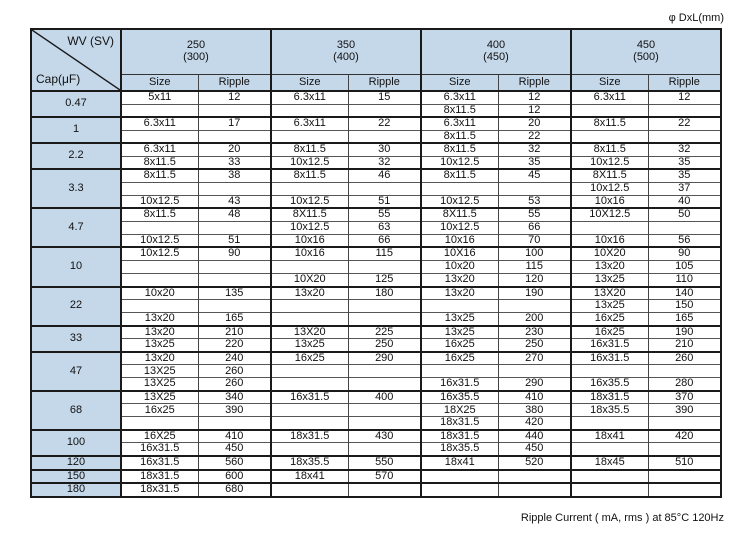 This screenshot has height=538, width=750. Describe the element at coordinates (684, 410) in the screenshot. I see `ripple-cell: 390` at that location.